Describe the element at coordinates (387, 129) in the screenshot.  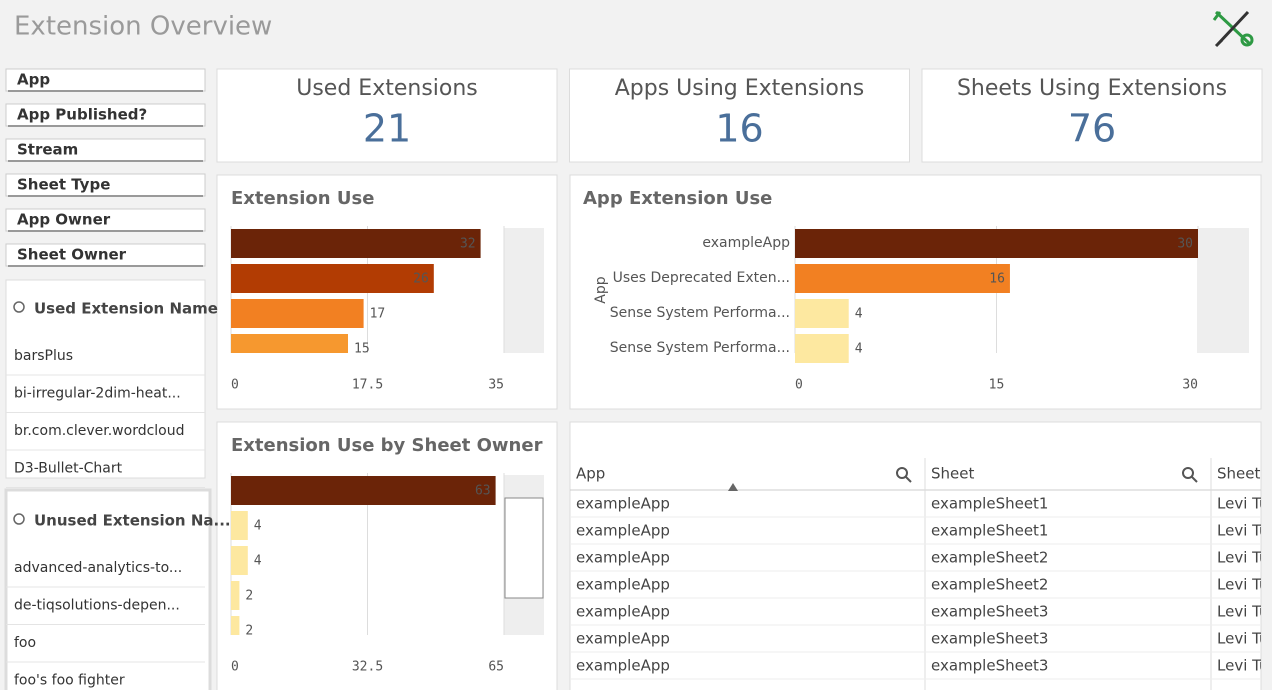
I see `kpi-value: 21` at that location.